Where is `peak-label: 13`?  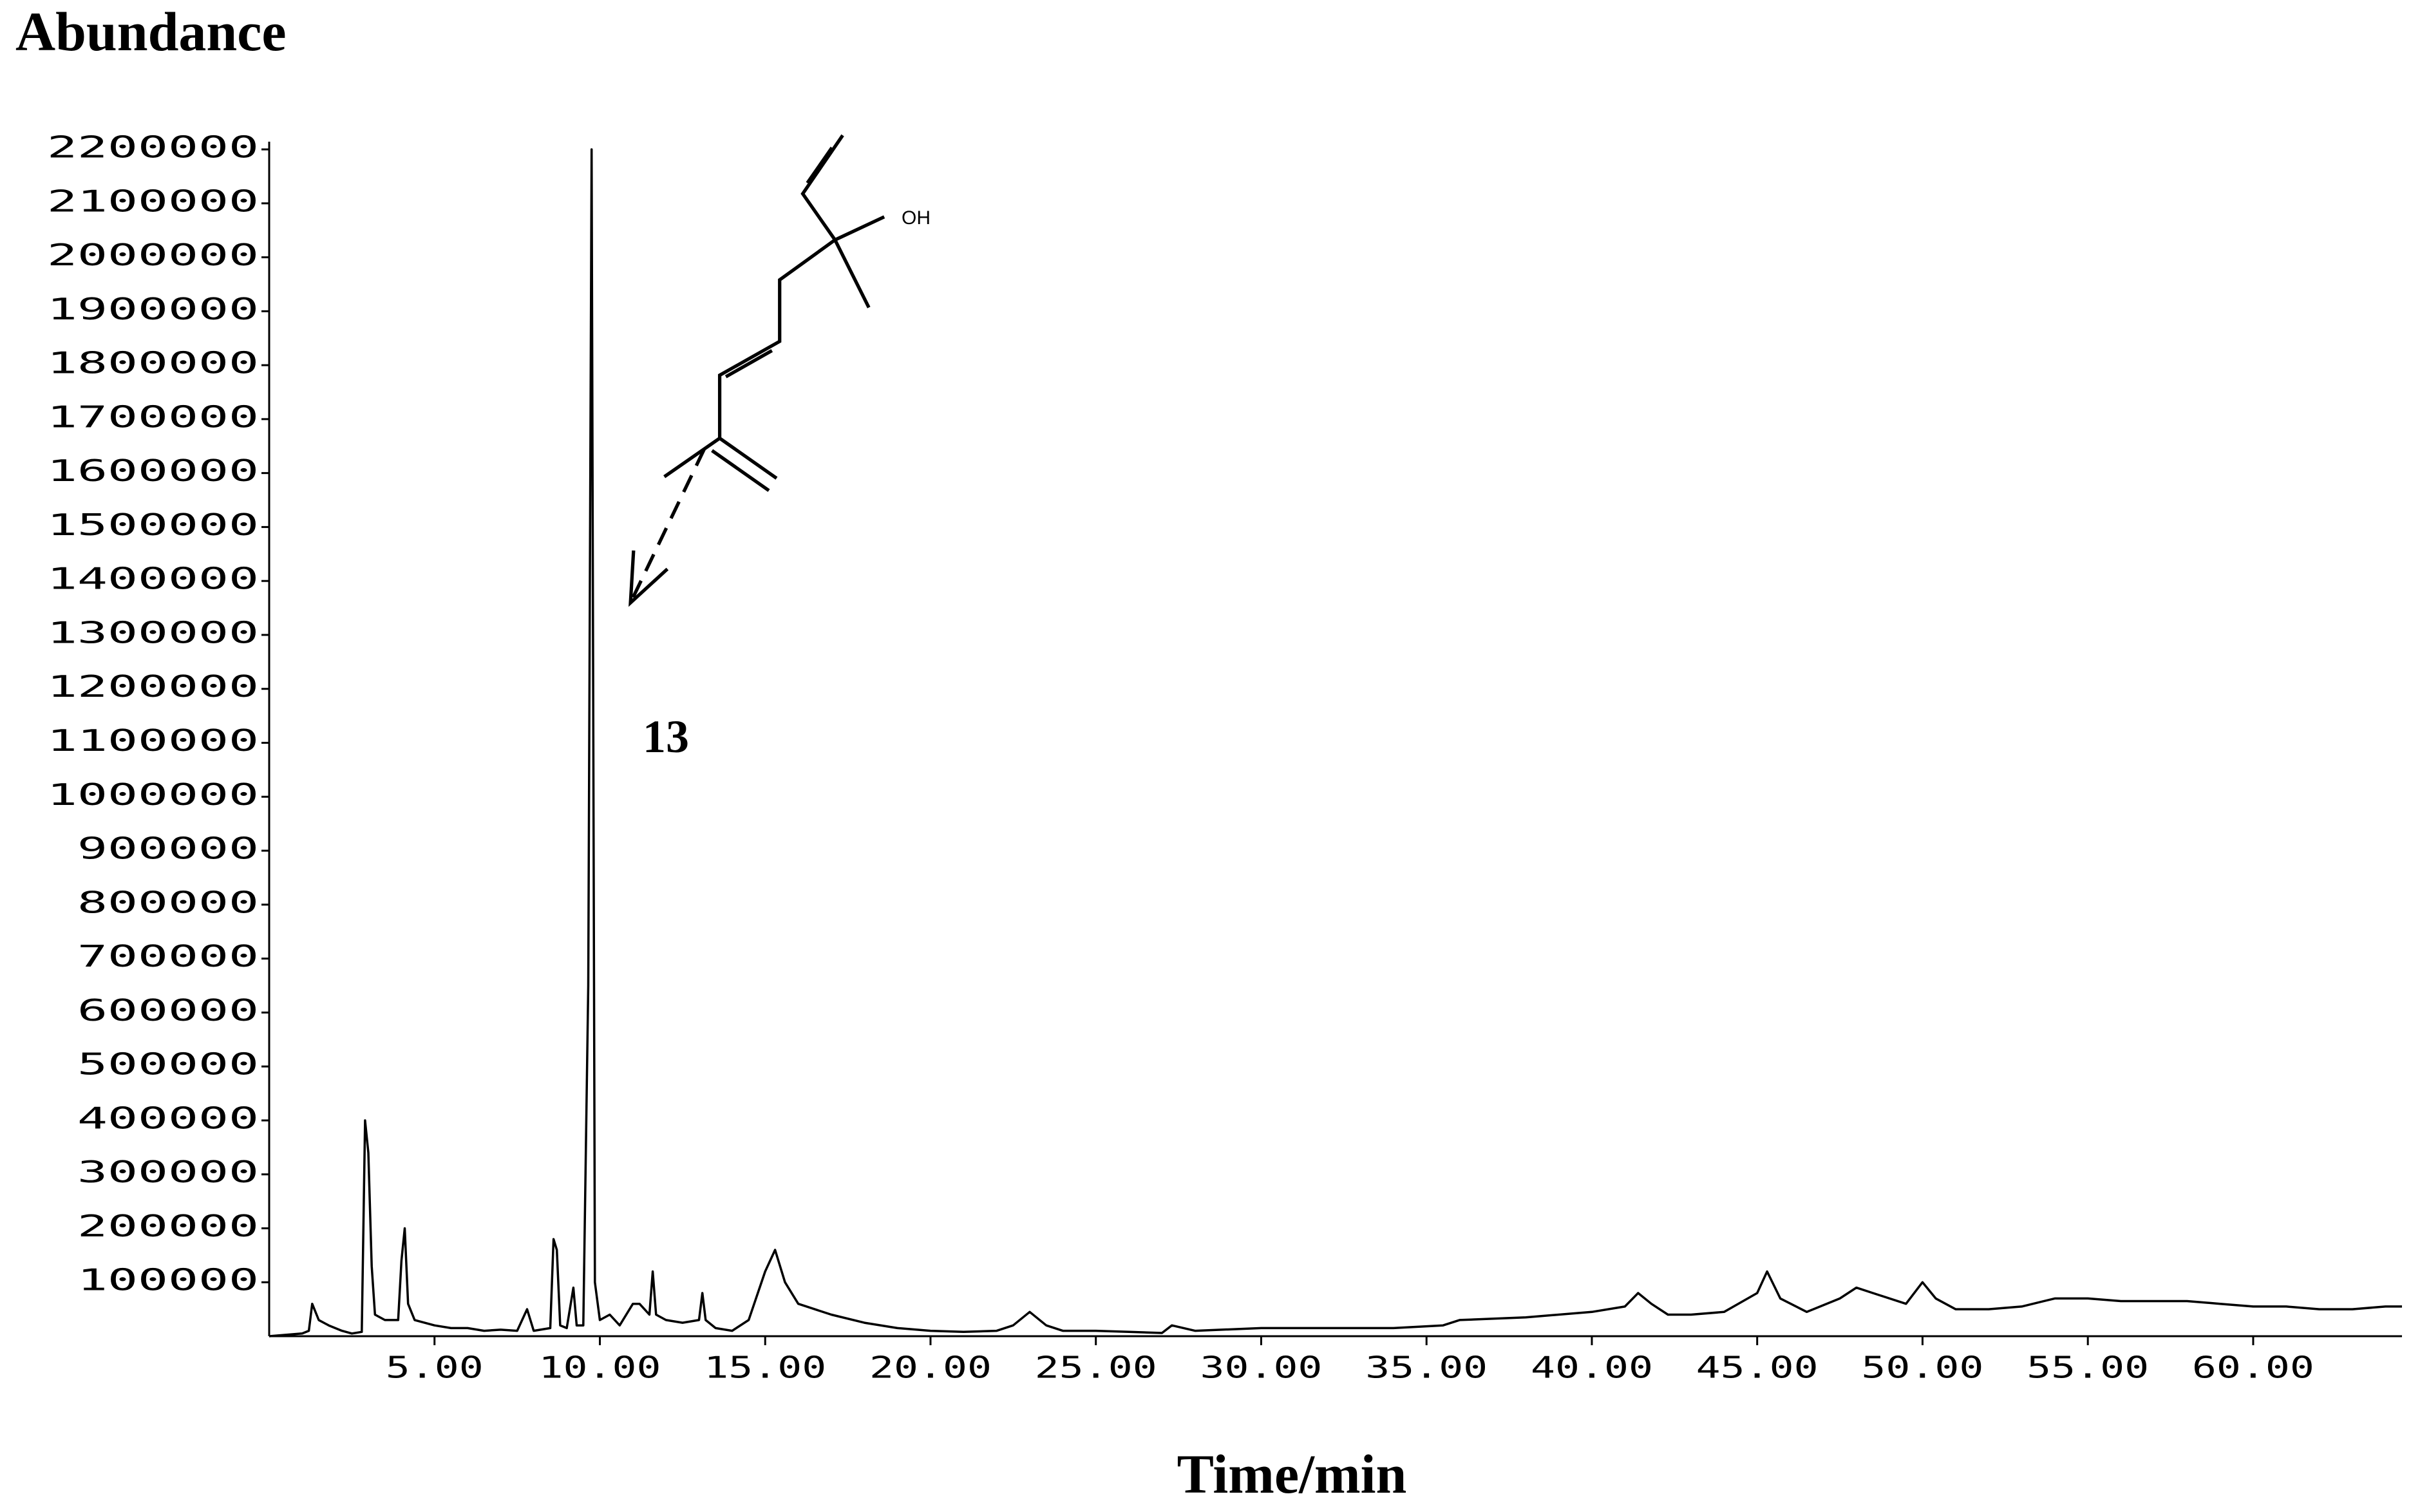 peak-label: 13 is located at coordinates (666, 736).